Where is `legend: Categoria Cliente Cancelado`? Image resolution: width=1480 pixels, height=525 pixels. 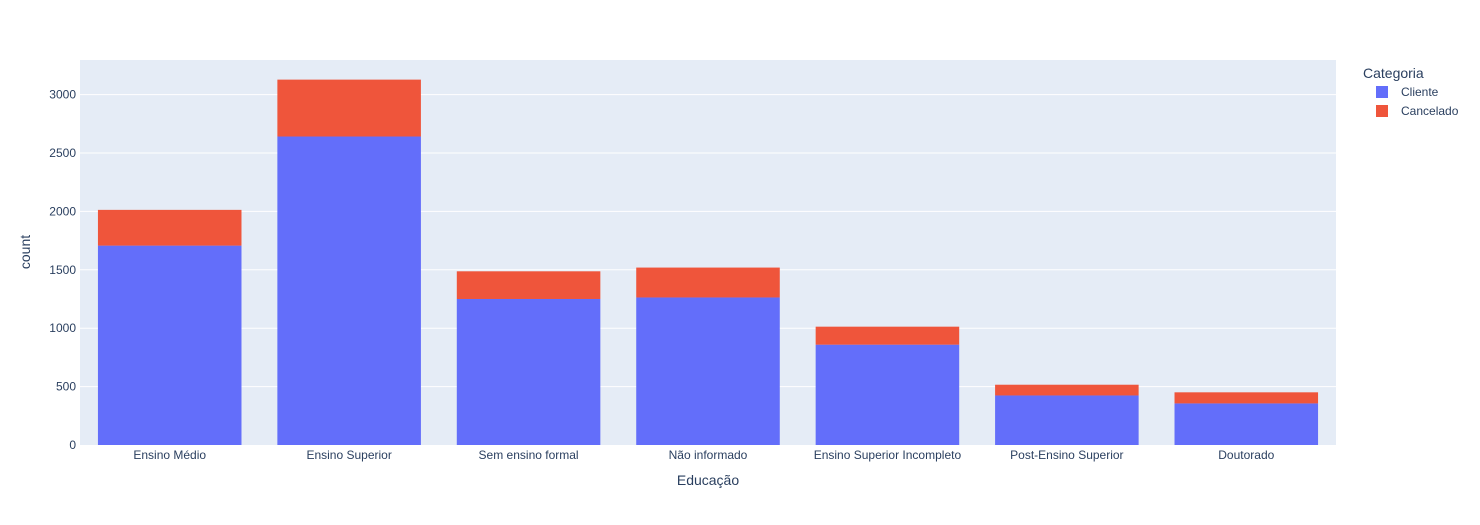
legend: Categoria Cliente Cancelado is located at coordinates (1411, 91).